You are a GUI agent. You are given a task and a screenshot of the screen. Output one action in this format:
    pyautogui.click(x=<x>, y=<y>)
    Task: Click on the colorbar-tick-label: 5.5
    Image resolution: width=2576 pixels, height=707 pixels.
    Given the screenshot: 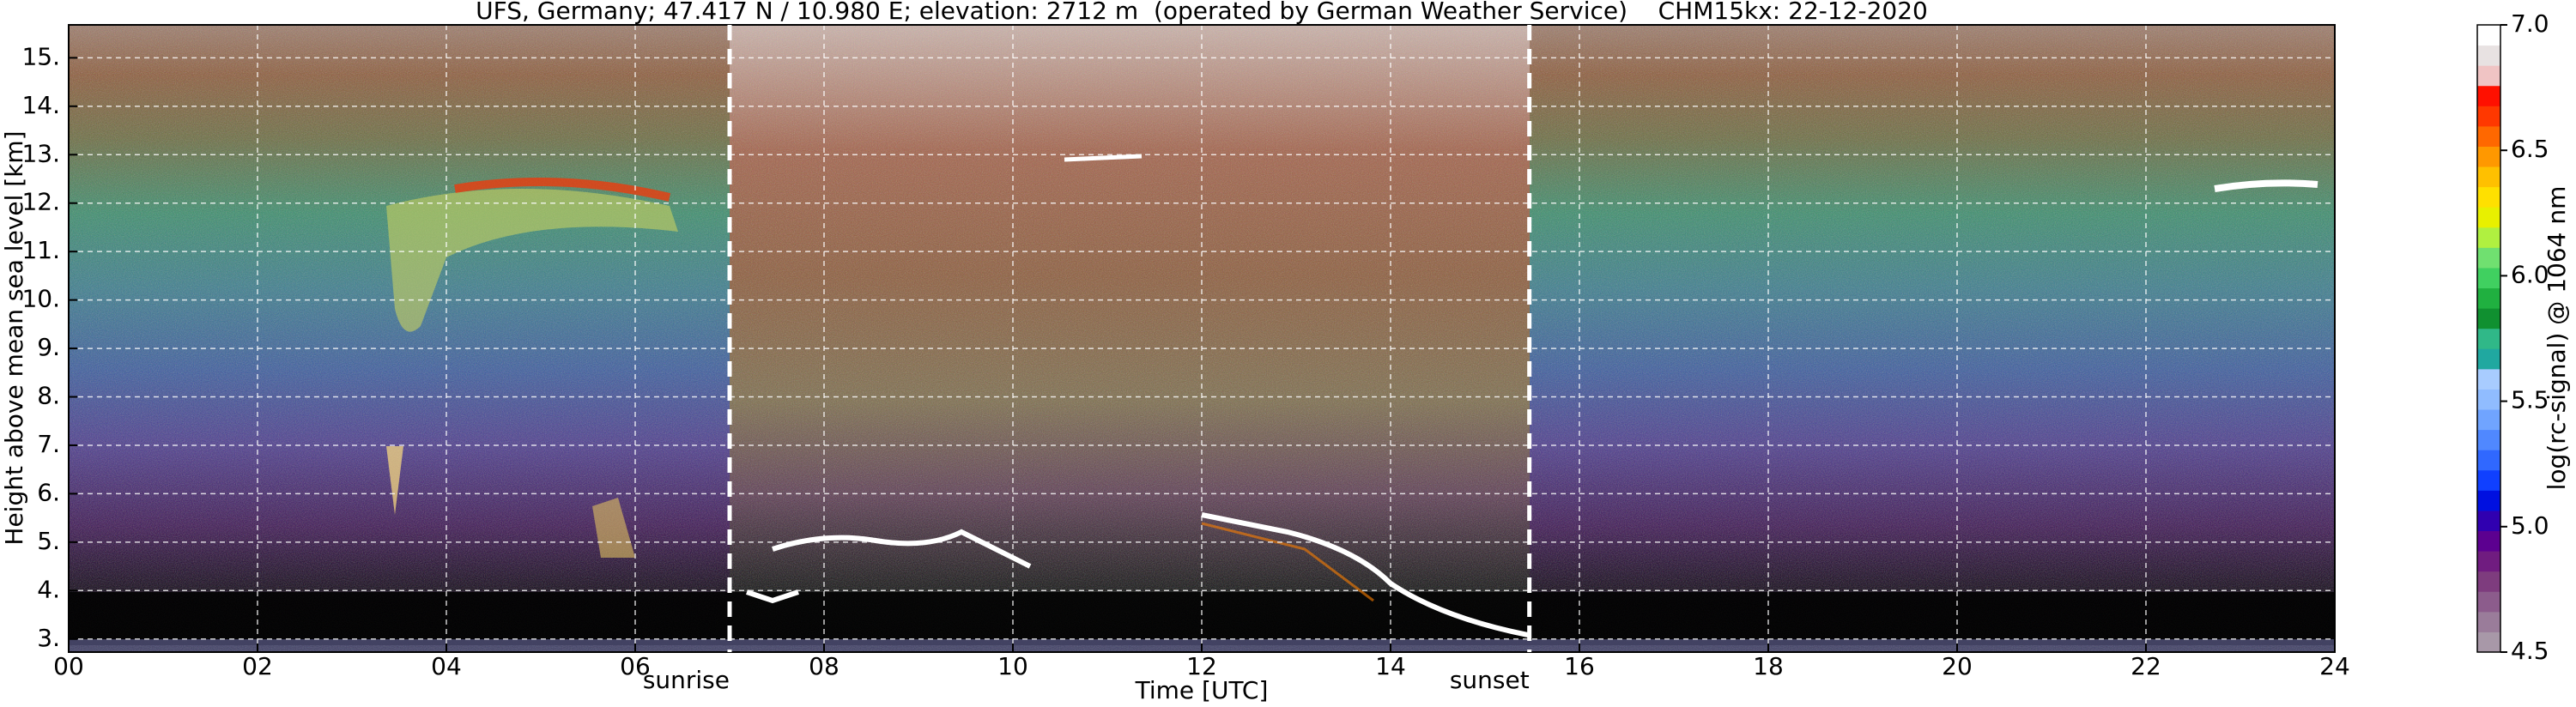 What is the action you would take?
    pyautogui.click(x=2530, y=400)
    